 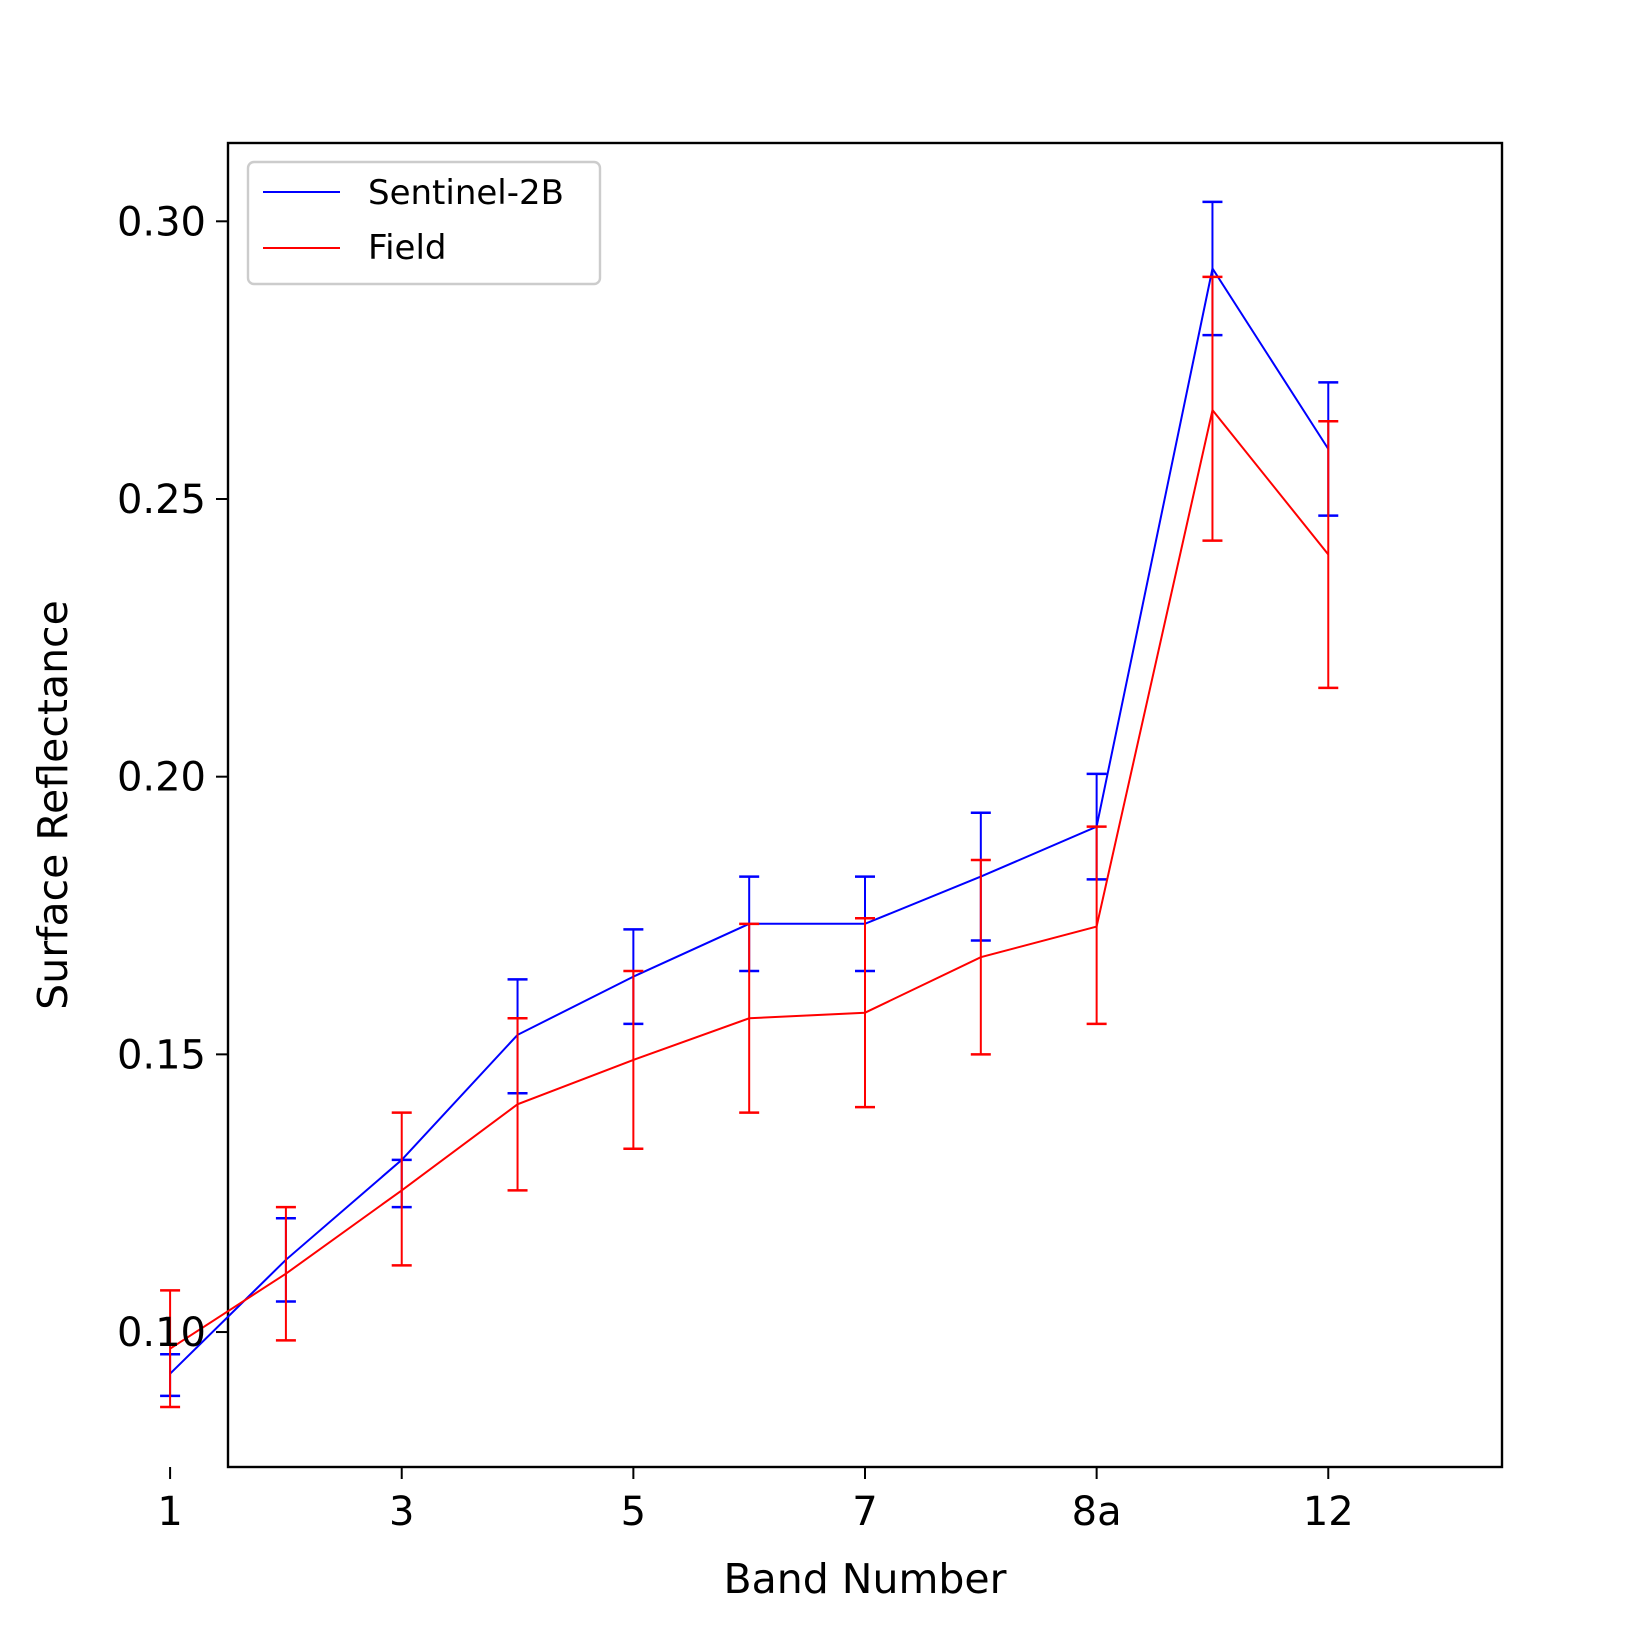 I want to click on y-tick-label: 0.20, so click(x=161, y=778).